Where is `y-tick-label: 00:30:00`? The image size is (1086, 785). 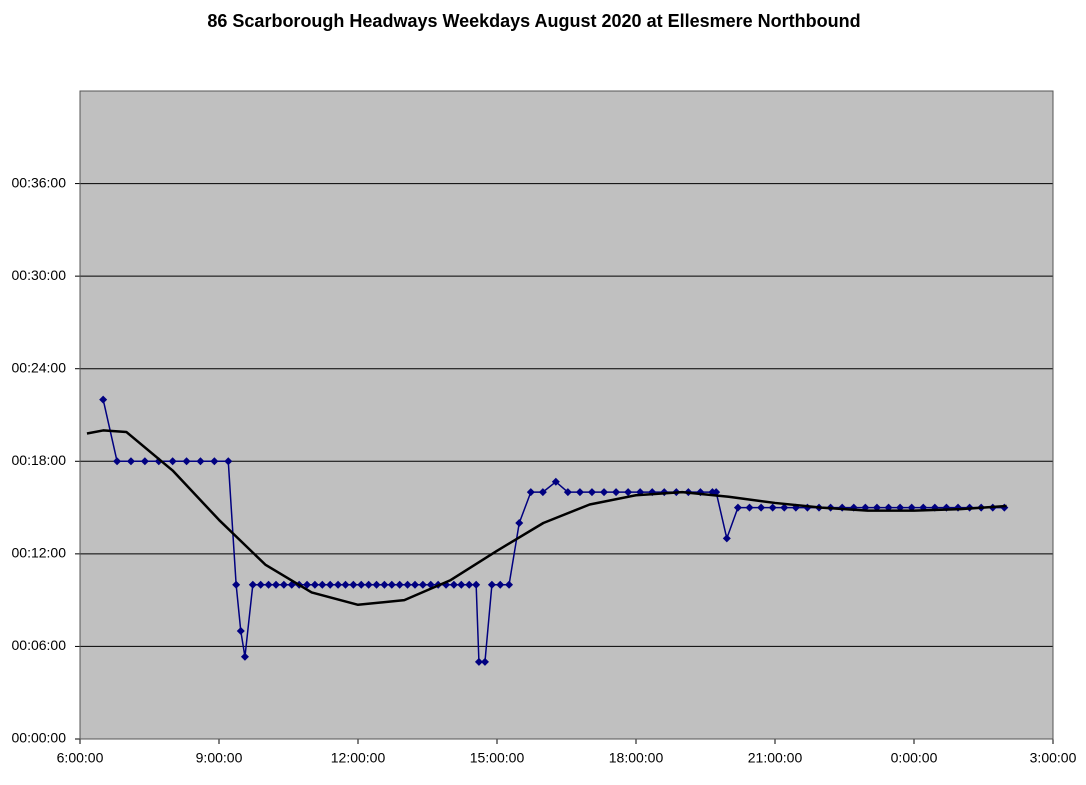 y-tick-label: 00:30:00 is located at coordinates (39, 275).